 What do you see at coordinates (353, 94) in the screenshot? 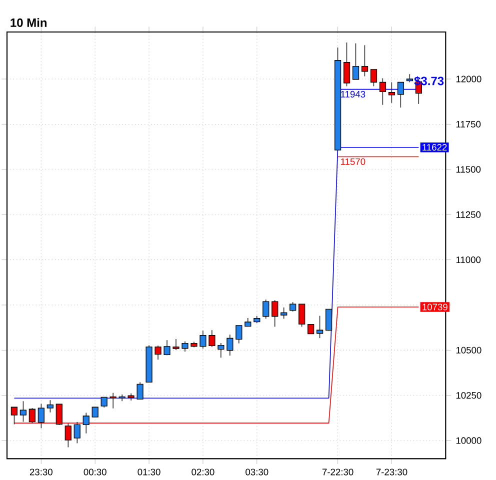
I see `data-label: 11943` at bounding box center [353, 94].